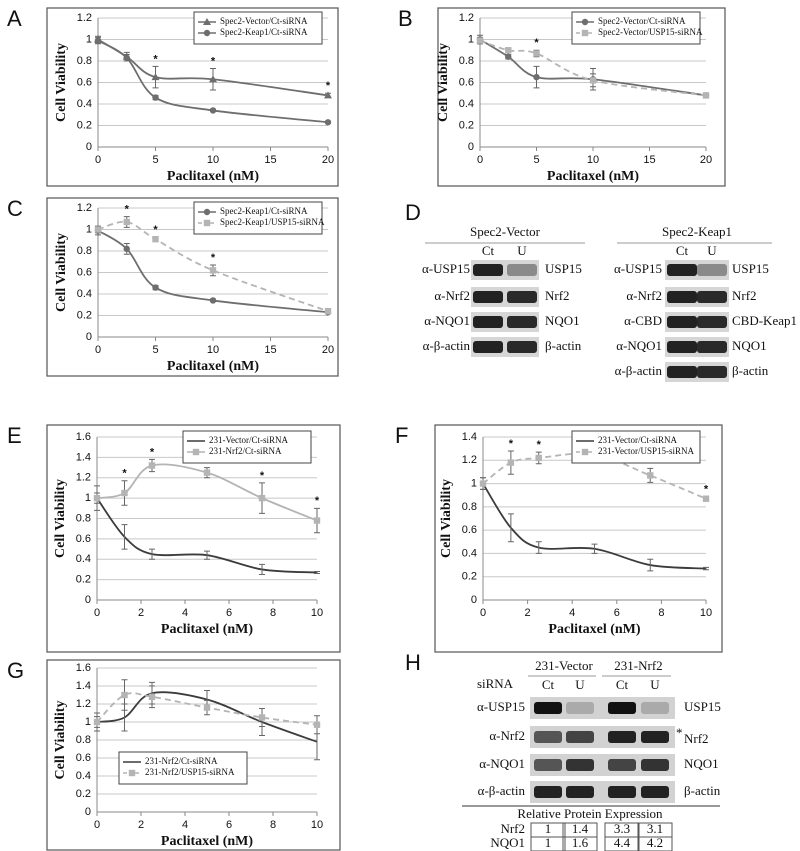 This screenshot has height=851, width=800. What do you see at coordinates (502, 763) in the screenshot?
I see `antibody-label: α-NQO1` at bounding box center [502, 763].